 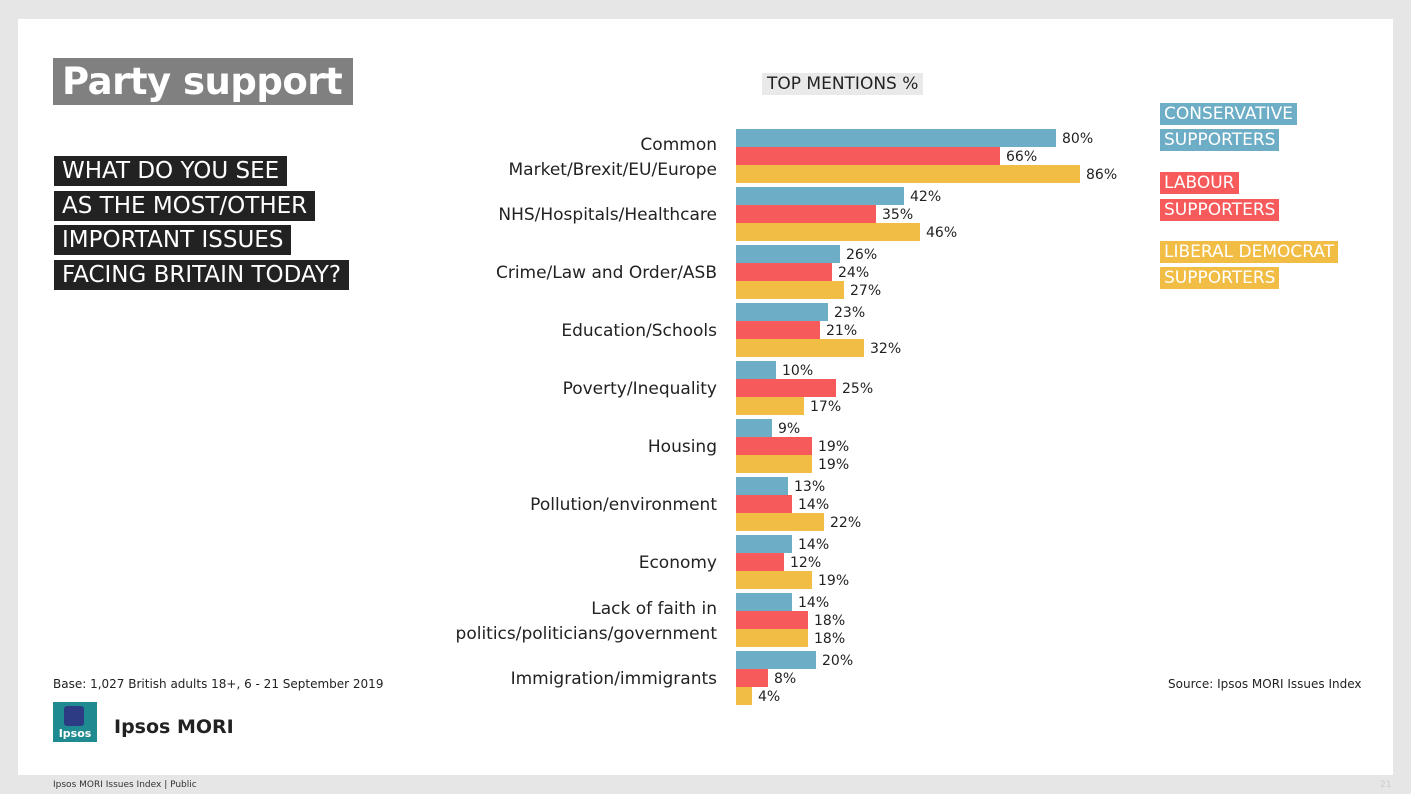 What do you see at coordinates (925, 197) in the screenshot?
I see `bar-value-label: 42%` at bounding box center [925, 197].